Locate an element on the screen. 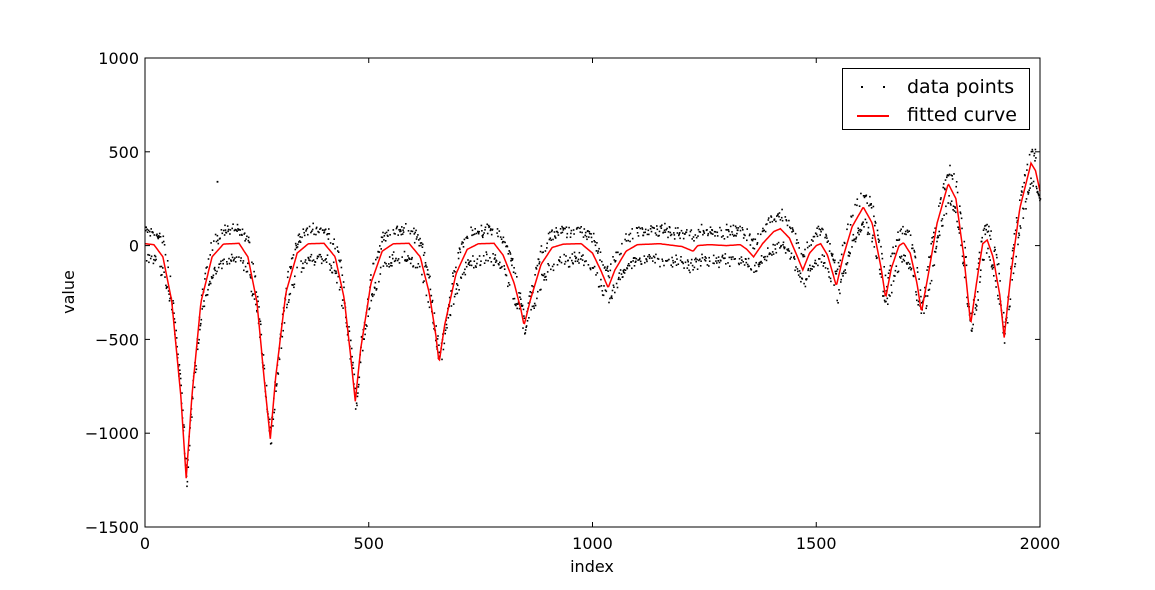 This screenshot has height=590, width=1155. x-tick-label: 1000 is located at coordinates (592, 543).